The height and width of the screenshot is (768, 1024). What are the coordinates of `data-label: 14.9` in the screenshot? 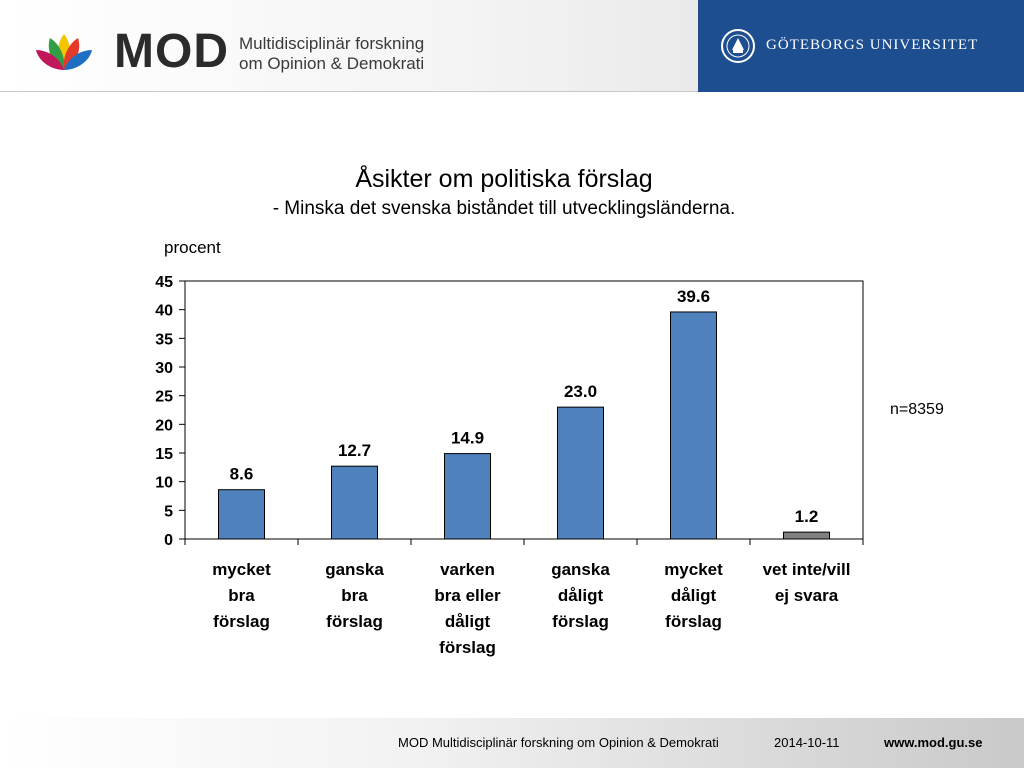 It's located at (467, 438).